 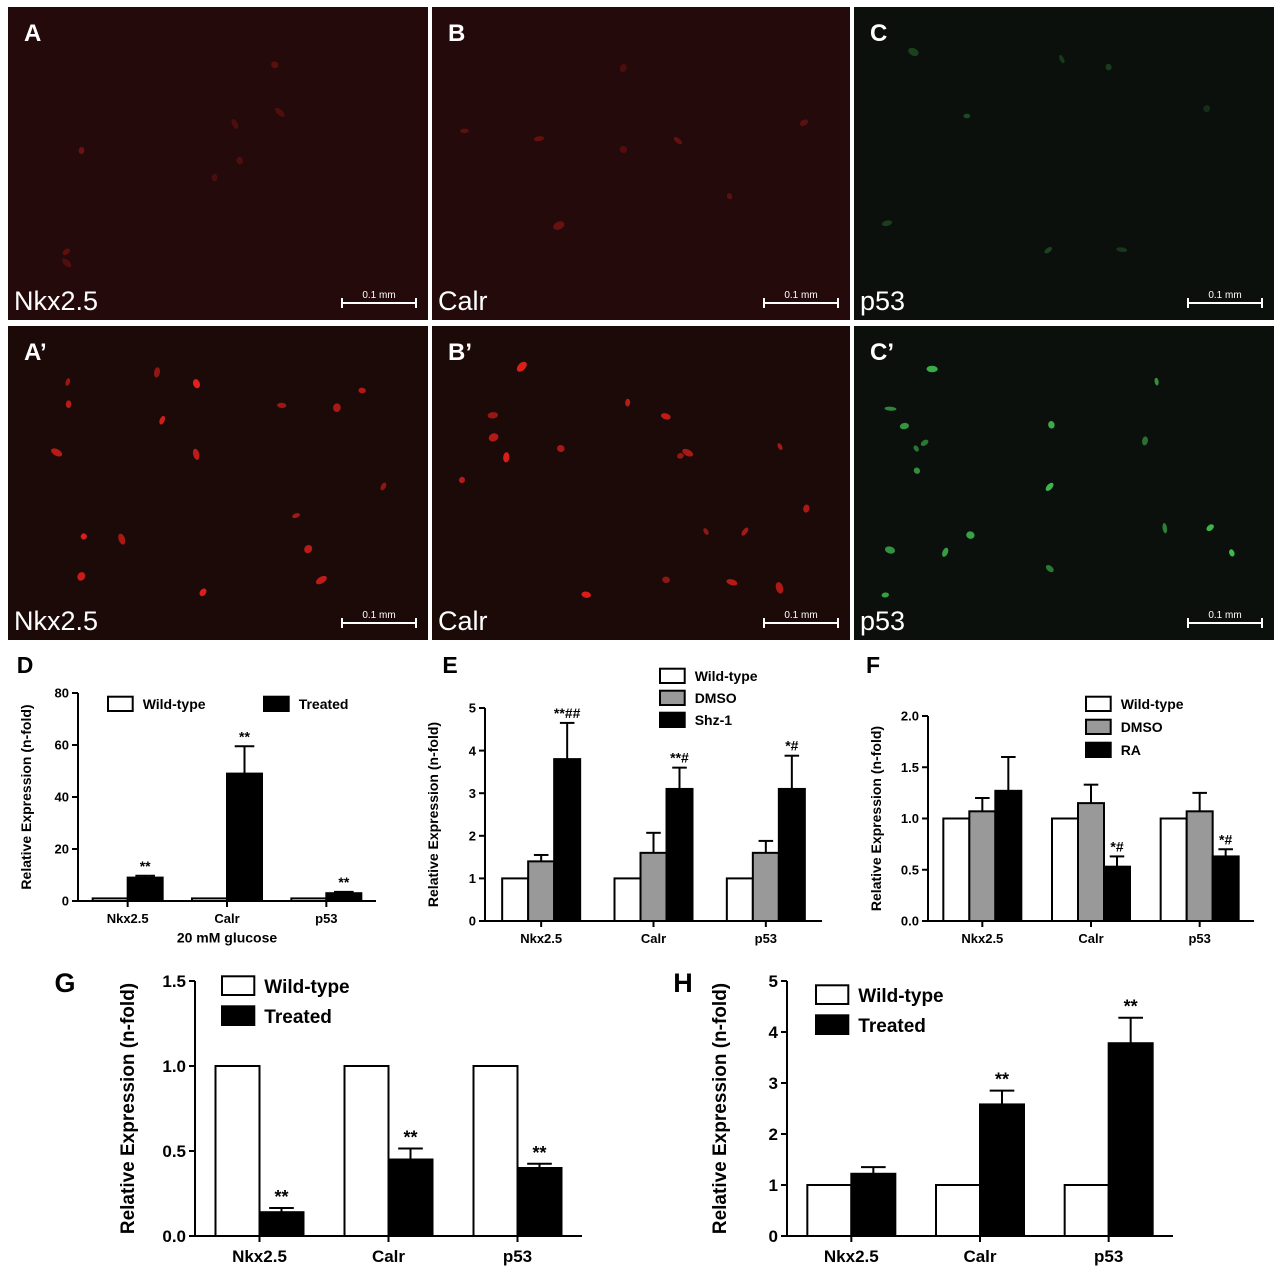 What do you see at coordinates (1116, 846) in the screenshot?
I see `significance-label: *#` at bounding box center [1116, 846].